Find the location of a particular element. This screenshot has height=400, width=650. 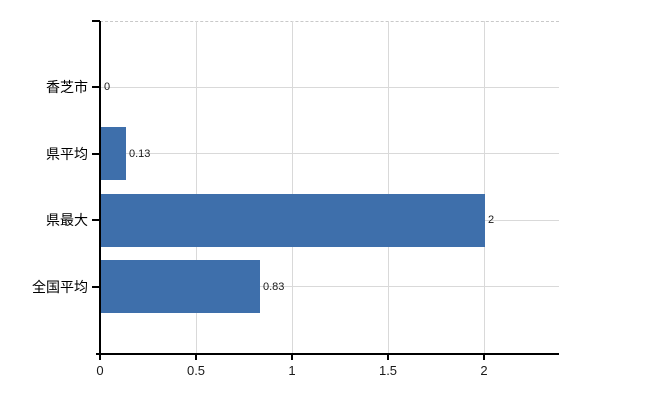

category-label: 全国平均 is located at coordinates (60, 286).